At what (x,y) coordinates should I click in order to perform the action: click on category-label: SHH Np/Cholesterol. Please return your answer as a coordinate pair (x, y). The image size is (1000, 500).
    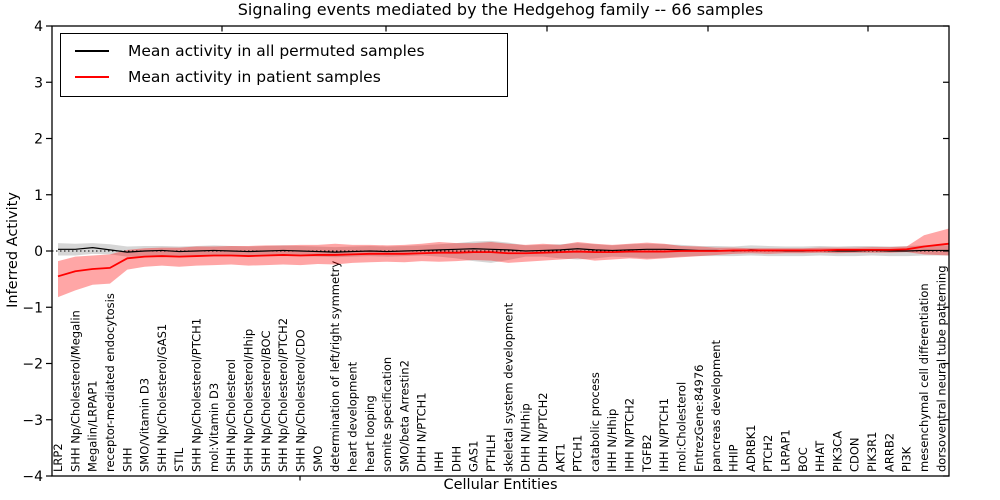
    Looking at the image, I should click on (231, 415).